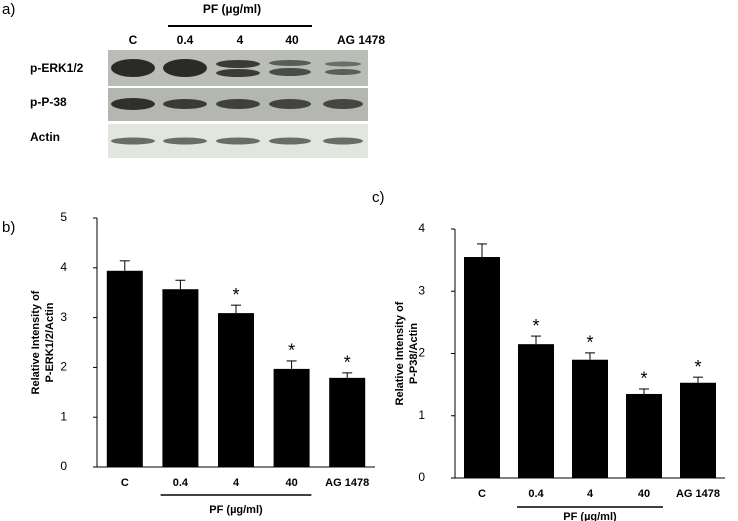 Image resolution: width=738 pixels, height=521 pixels. Describe the element at coordinates (50, 342) in the screenshot. I see `y-axis-label: P-ERK1/2/Actin` at that location.